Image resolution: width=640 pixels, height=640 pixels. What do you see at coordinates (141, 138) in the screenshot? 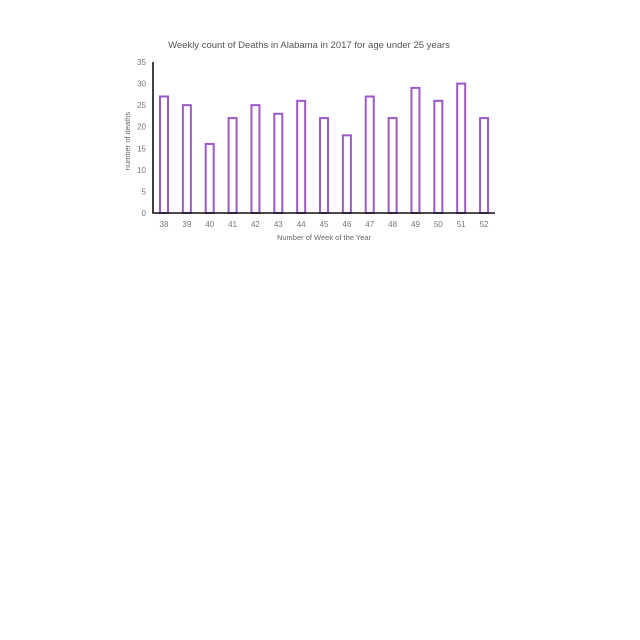
I see `y-axis-ticks: 0 5 10 15 20 25 30 35` at bounding box center [141, 138].